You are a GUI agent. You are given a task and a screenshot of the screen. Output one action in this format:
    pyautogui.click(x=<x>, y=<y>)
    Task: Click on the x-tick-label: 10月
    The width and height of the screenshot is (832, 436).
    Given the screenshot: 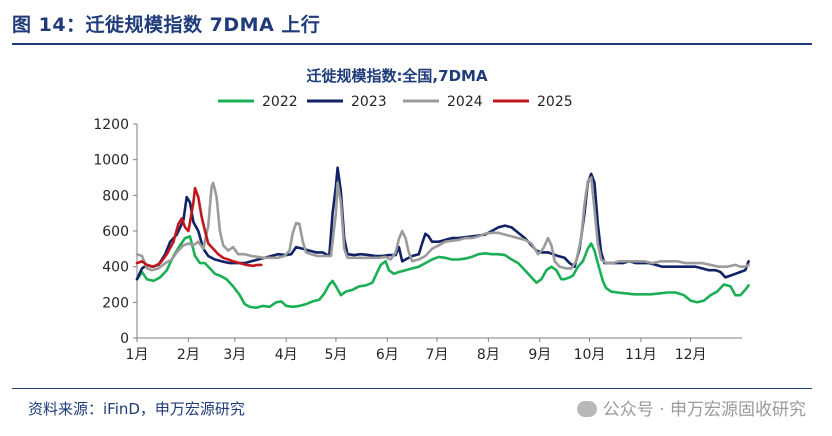 What is the action you would take?
    pyautogui.click(x=590, y=355)
    